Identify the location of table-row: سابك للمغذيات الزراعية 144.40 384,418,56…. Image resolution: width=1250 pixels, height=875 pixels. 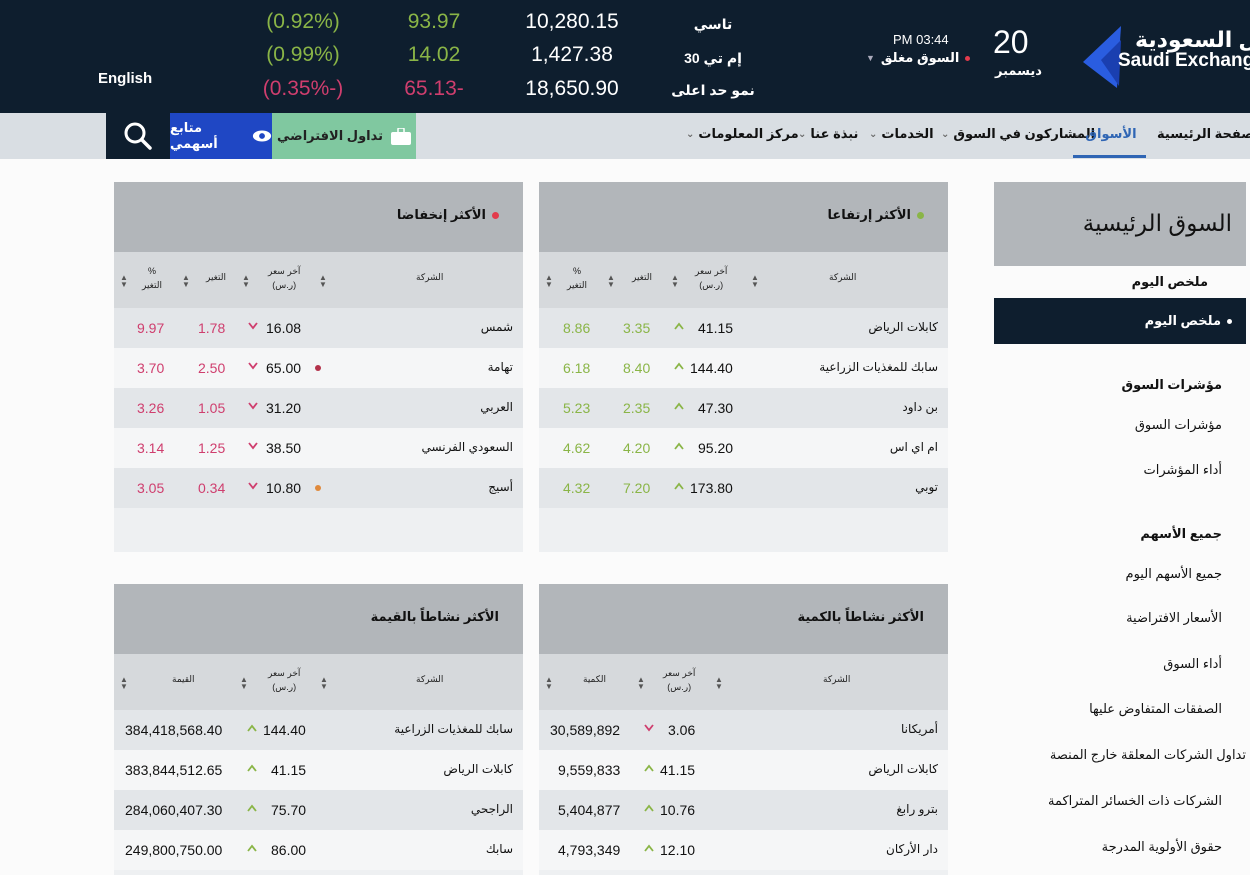
(318, 730).